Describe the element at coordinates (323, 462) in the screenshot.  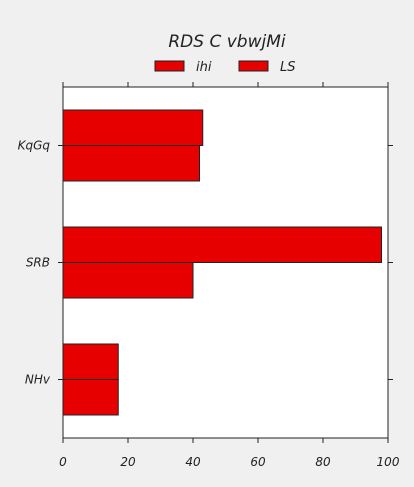
I see `x-tick-label: 80` at that location.